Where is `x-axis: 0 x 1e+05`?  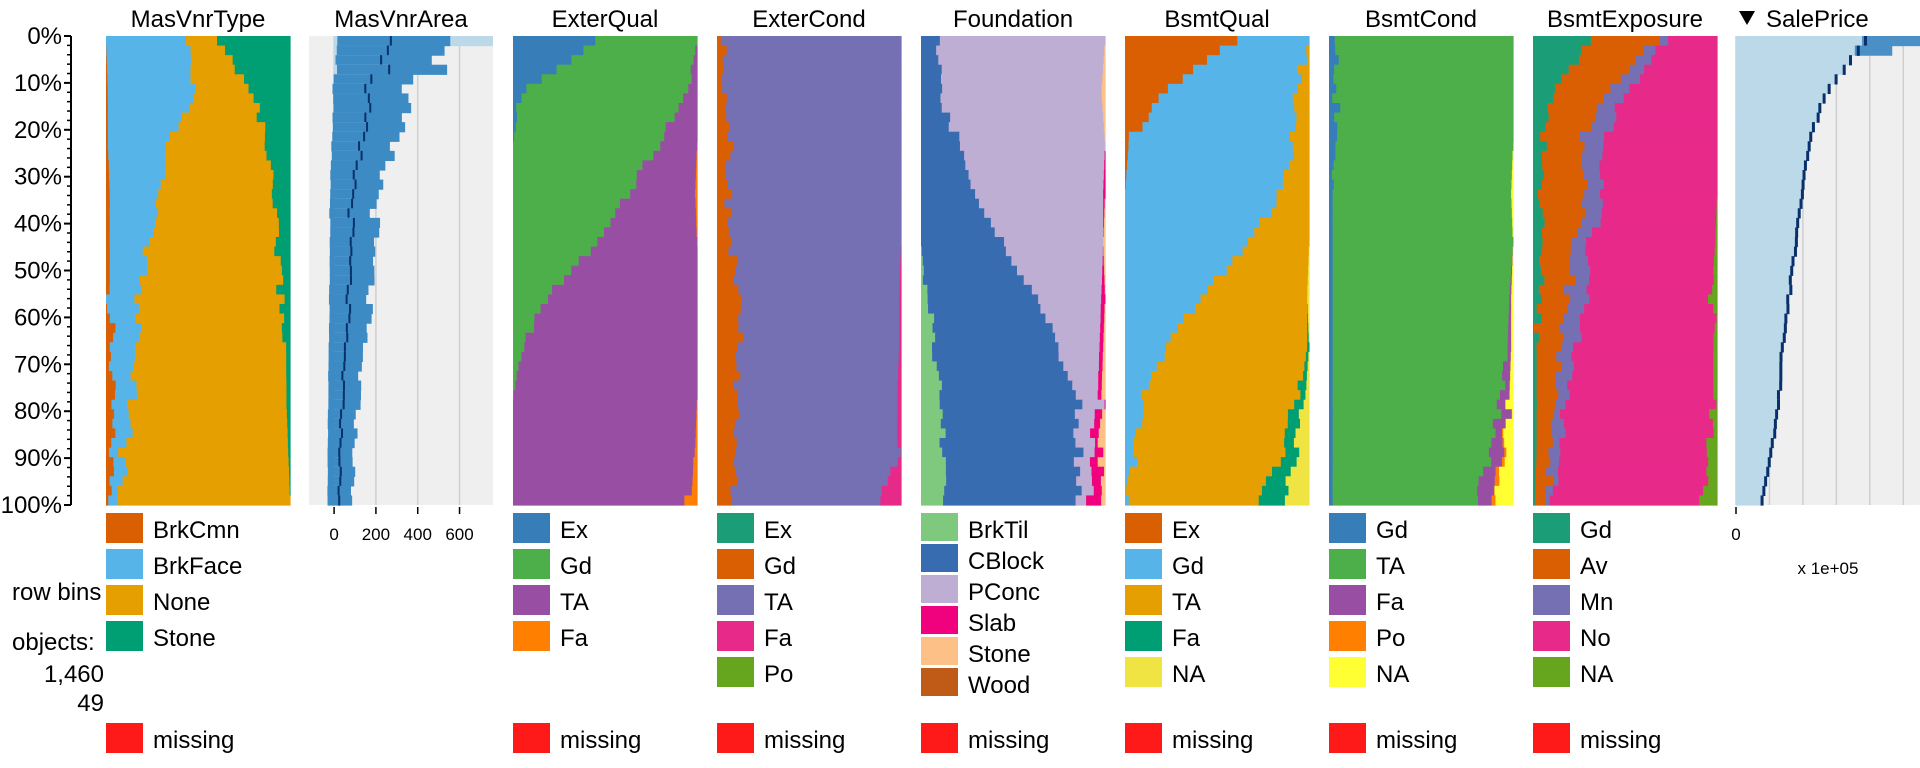 x-axis: 0 x 1e+05 is located at coordinates (1794, 542).